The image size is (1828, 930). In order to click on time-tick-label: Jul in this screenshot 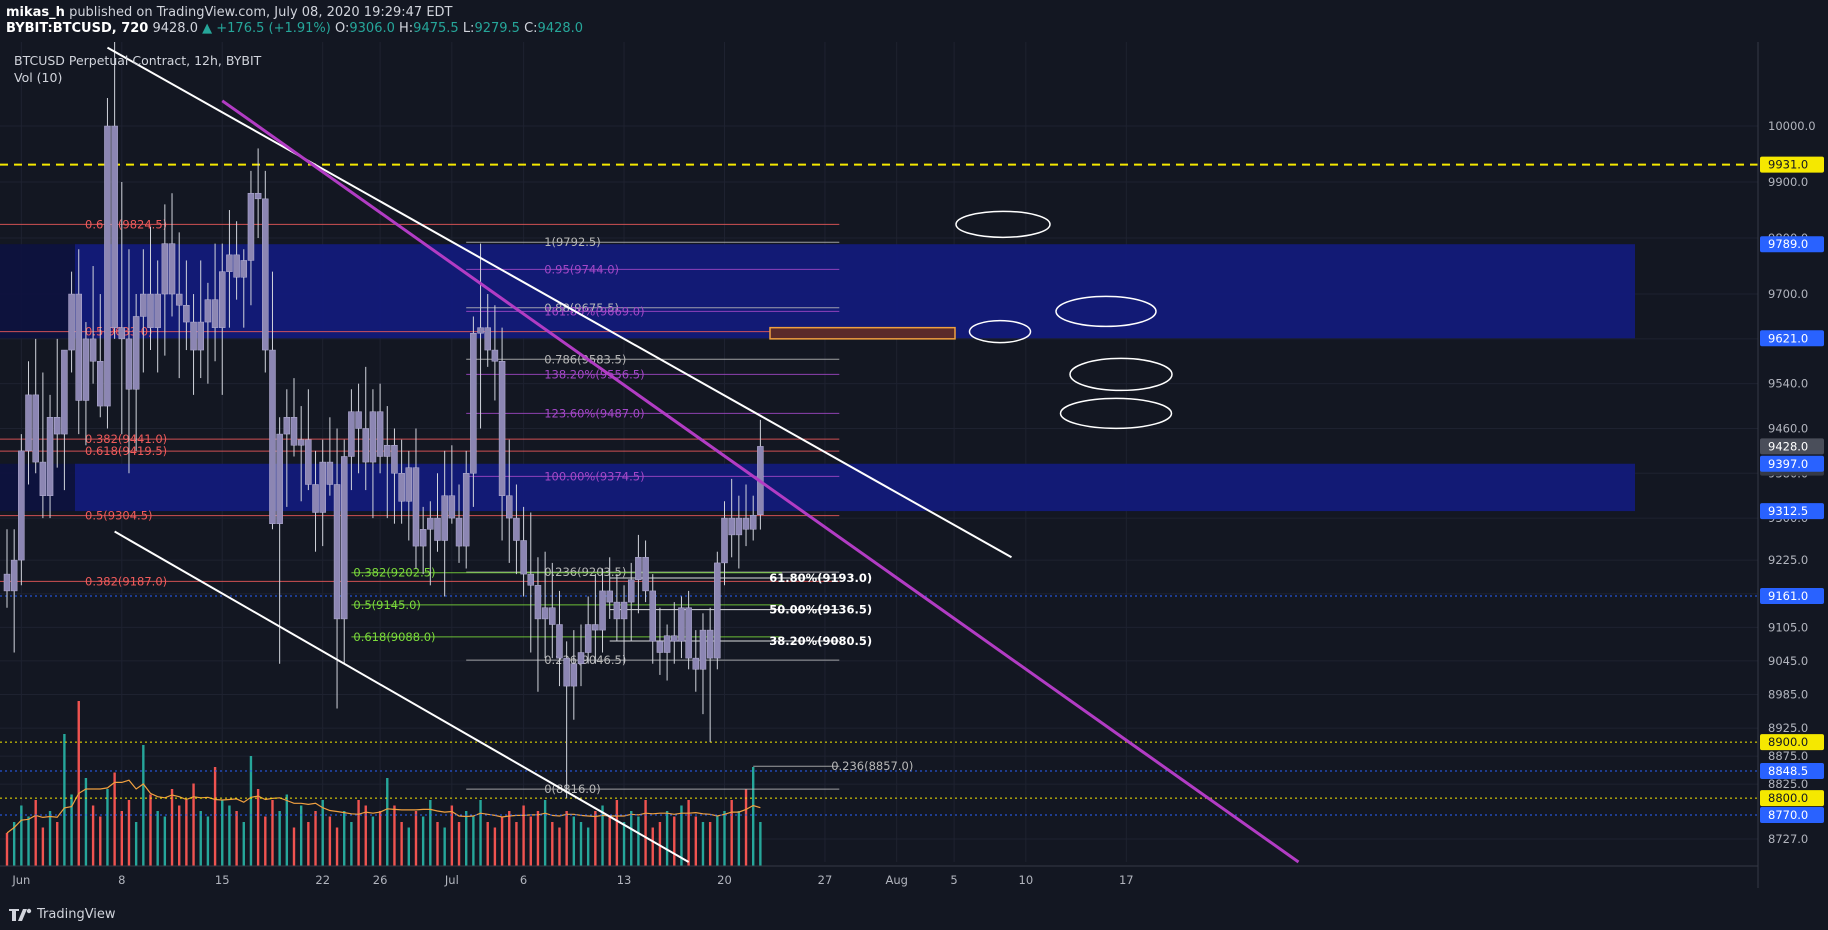, I will do `click(451, 880)`.